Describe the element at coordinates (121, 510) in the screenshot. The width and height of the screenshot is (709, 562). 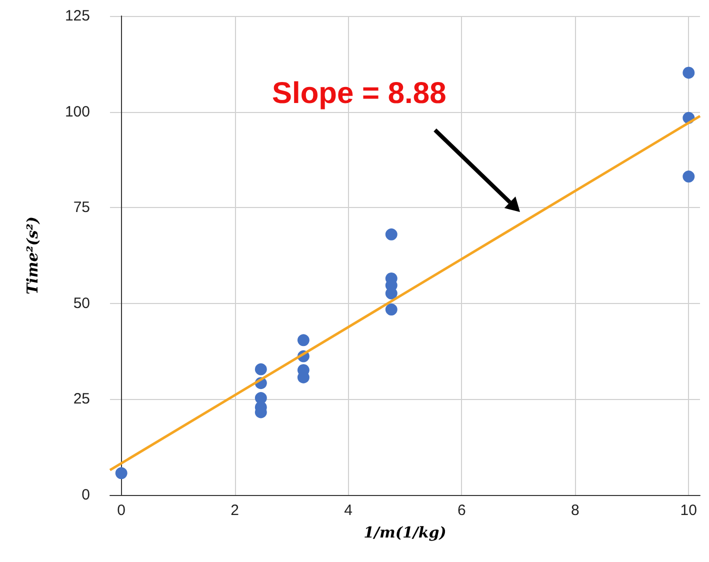
I see `x-tick-label: 0` at that location.